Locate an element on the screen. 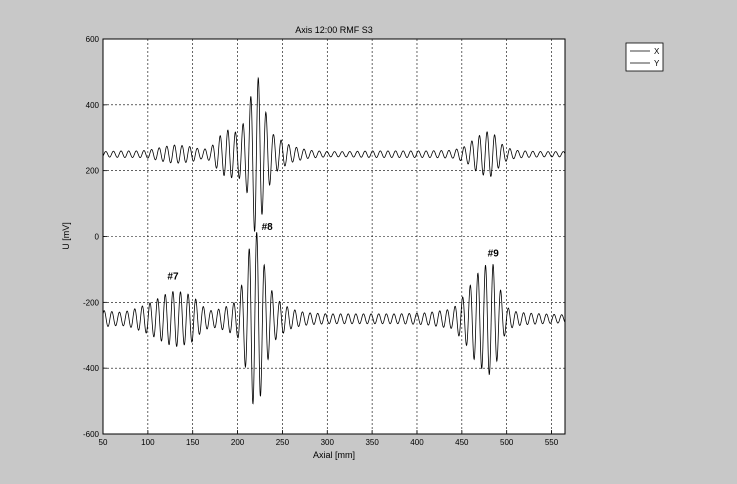 This screenshot has width=737, height=484. y-tick-label: 0 is located at coordinates (97, 237).